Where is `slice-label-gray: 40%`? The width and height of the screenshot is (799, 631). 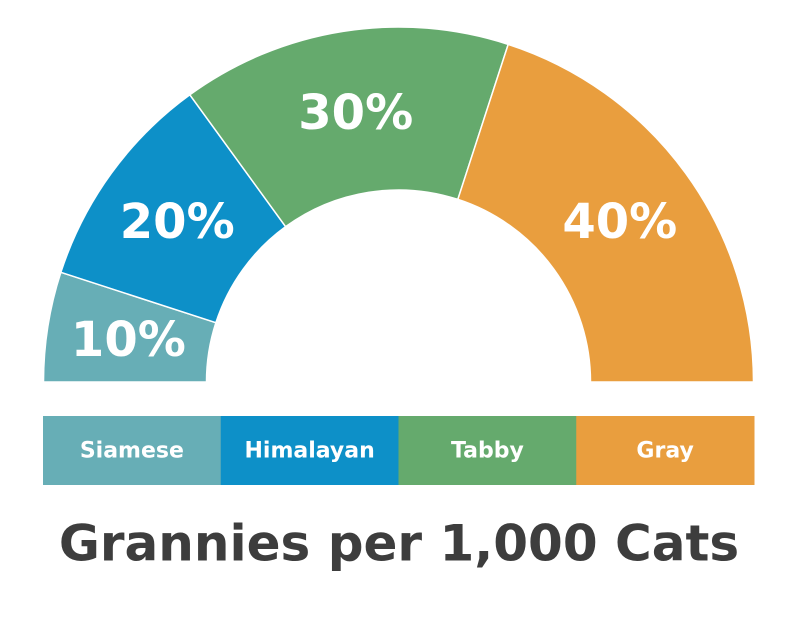 slice-label-gray: 40% is located at coordinates (619, 222).